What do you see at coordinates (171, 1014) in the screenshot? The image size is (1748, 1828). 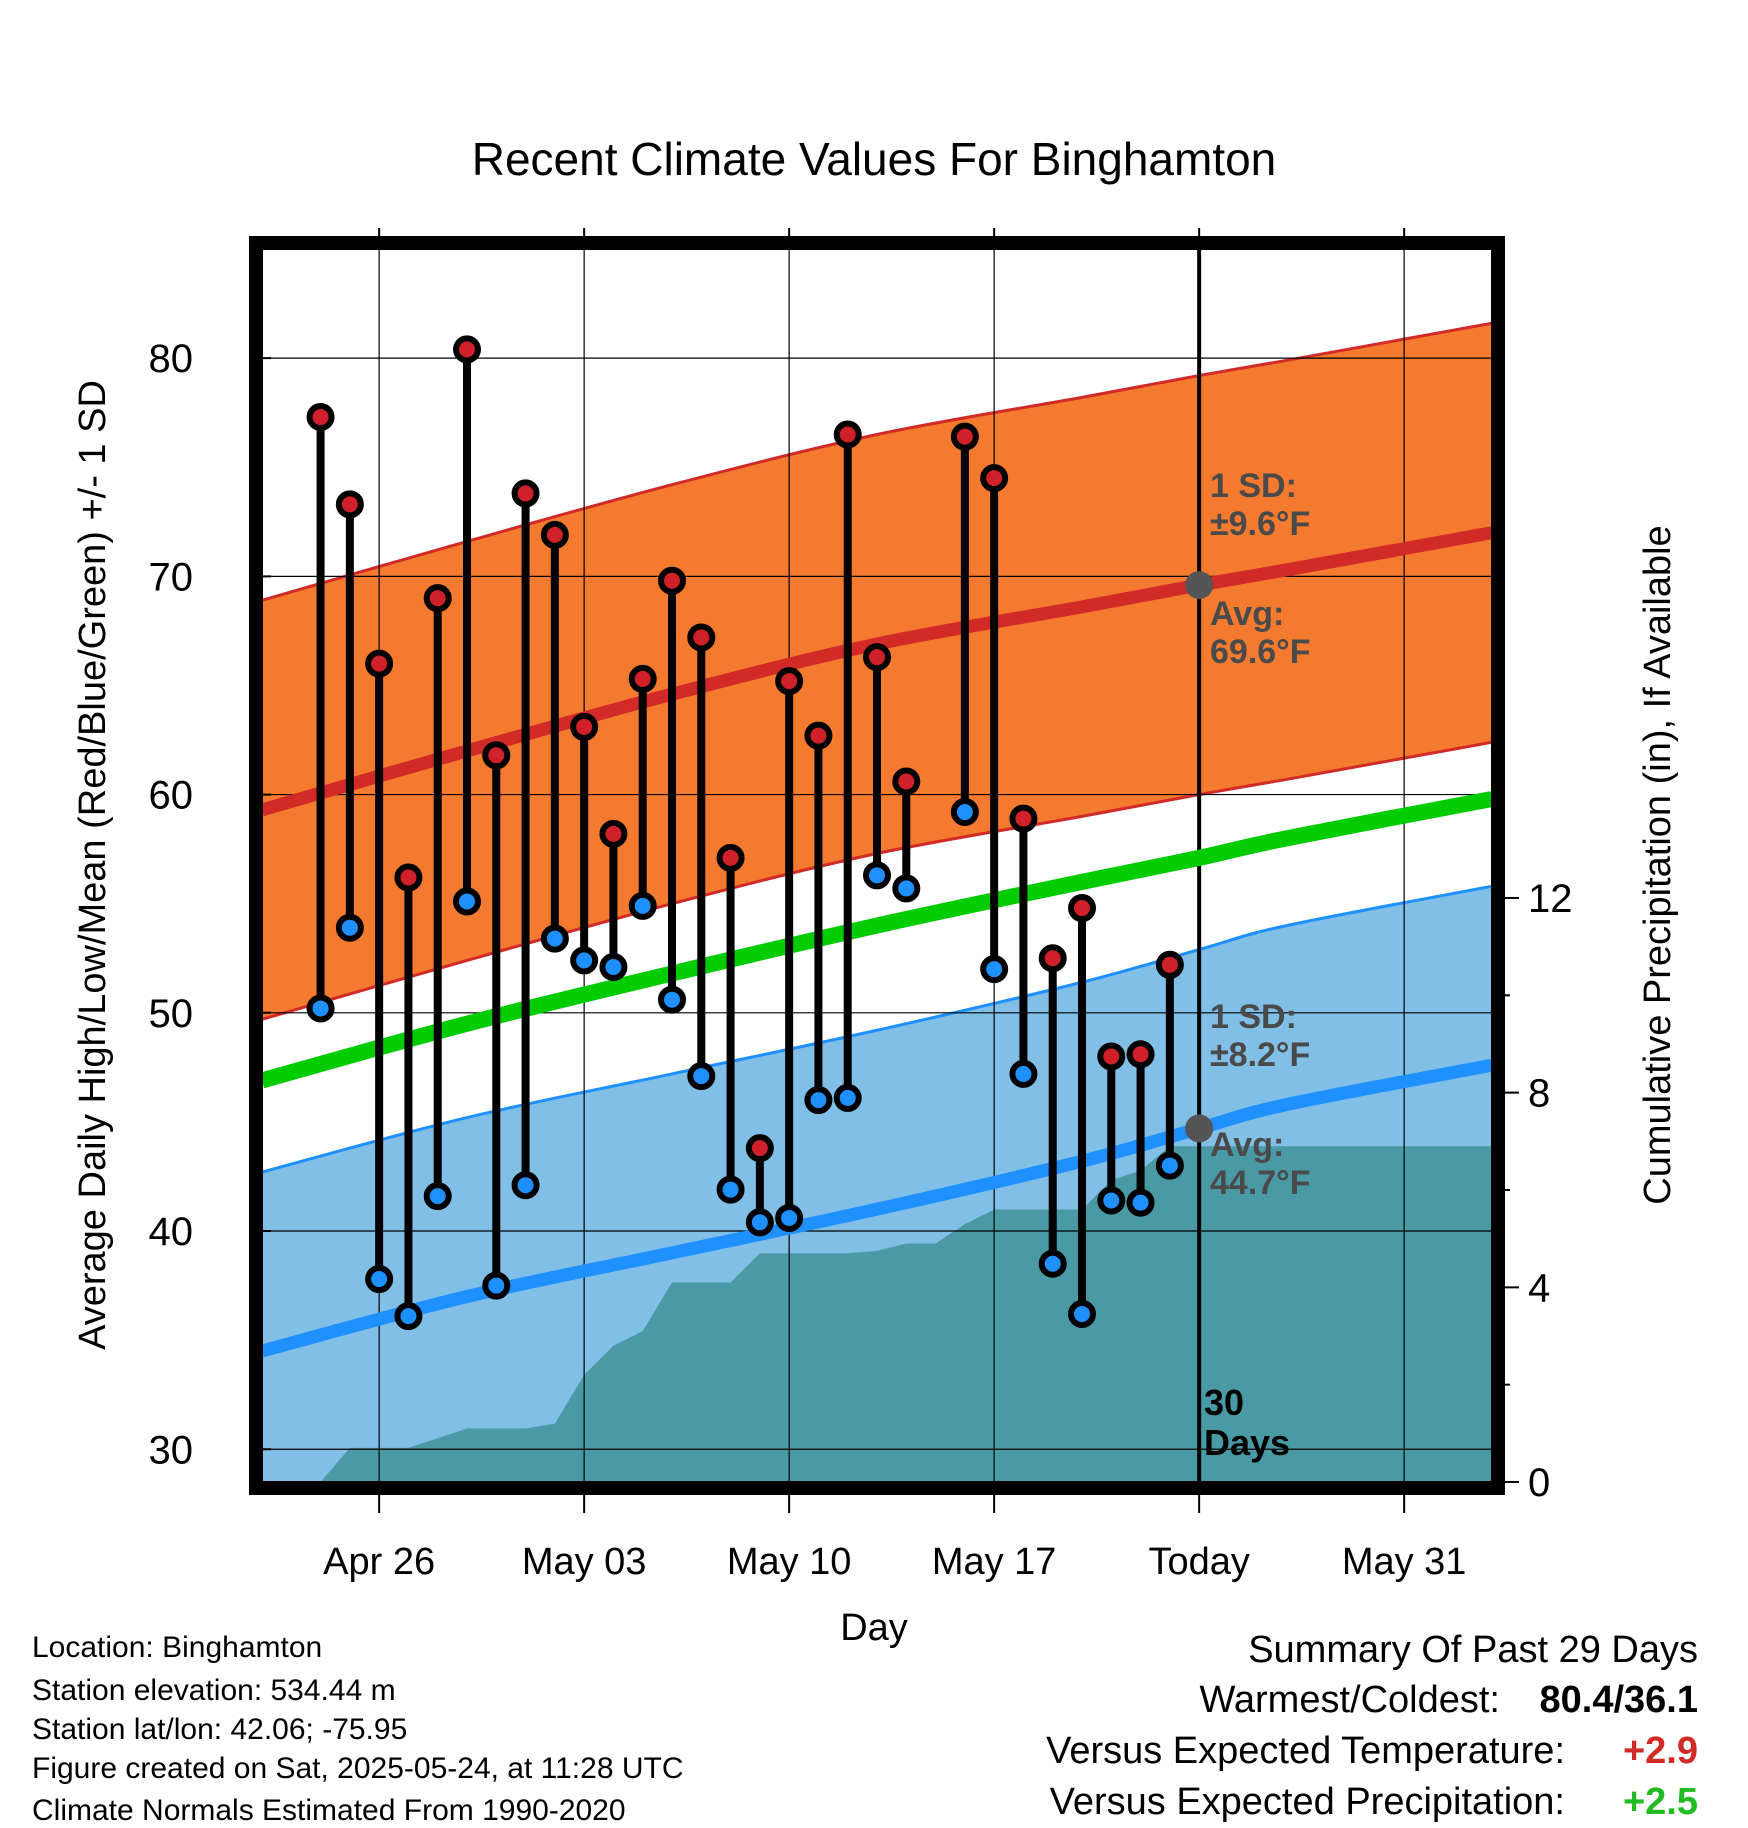 I see `y-tick-label-left: 50` at bounding box center [171, 1014].